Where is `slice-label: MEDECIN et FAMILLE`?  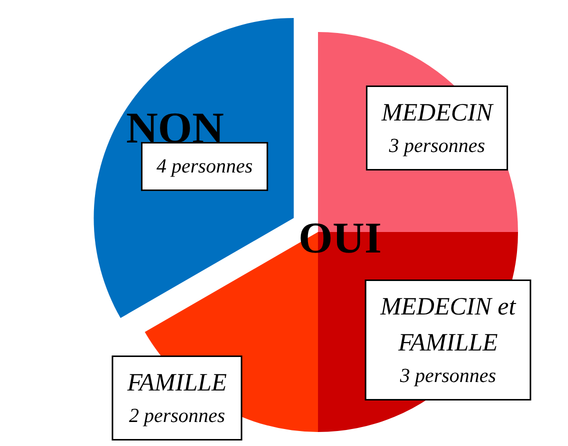 slice-label: MEDECIN et FAMILLE is located at coordinates (448, 325).